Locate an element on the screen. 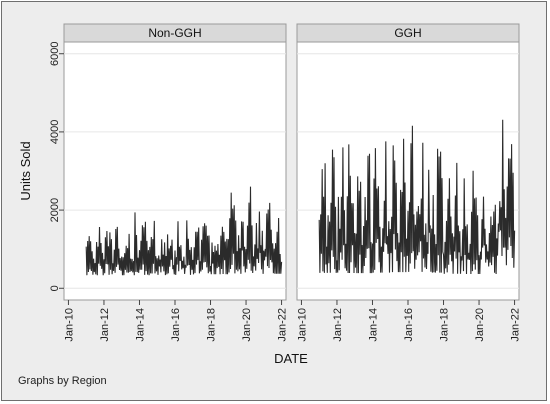 This screenshot has height=404, width=550. y-axis-title: Units Sold is located at coordinates (25, 170).